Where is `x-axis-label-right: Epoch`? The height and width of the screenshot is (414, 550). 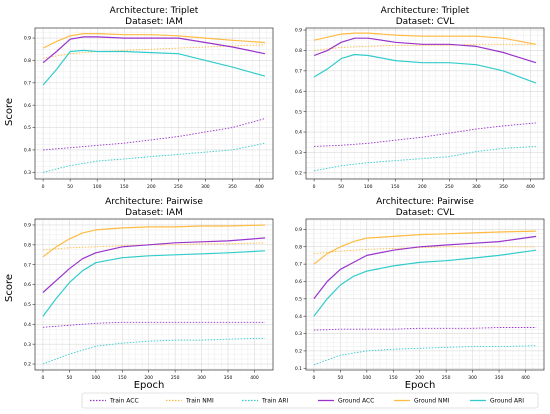 x-axis-label-right: Epoch is located at coordinates (420, 385).